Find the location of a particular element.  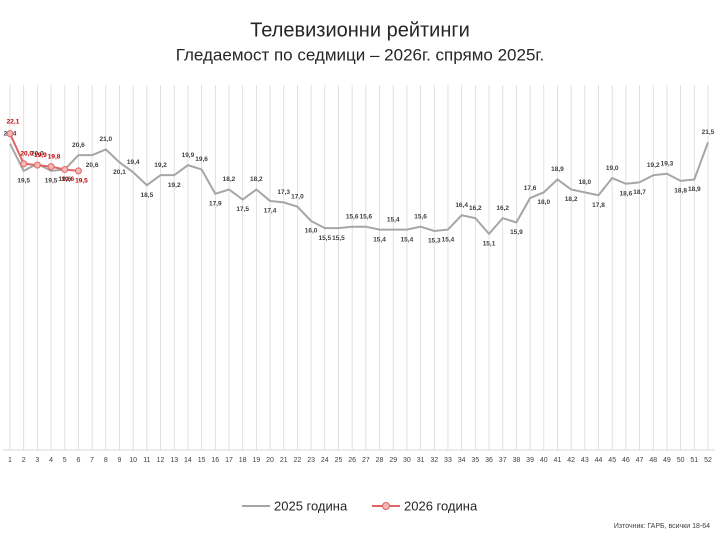

value-label: 17,9 is located at coordinates (215, 204).